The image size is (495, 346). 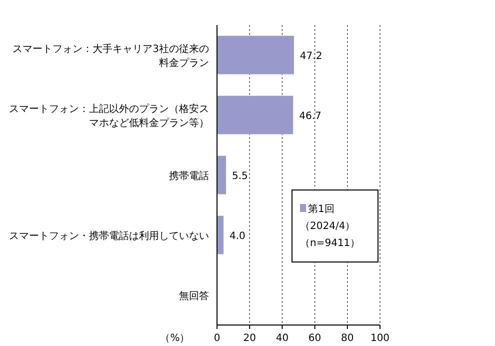 What do you see at coordinates (310, 116) in the screenshot?
I see `data-label: 46.7` at bounding box center [310, 116].